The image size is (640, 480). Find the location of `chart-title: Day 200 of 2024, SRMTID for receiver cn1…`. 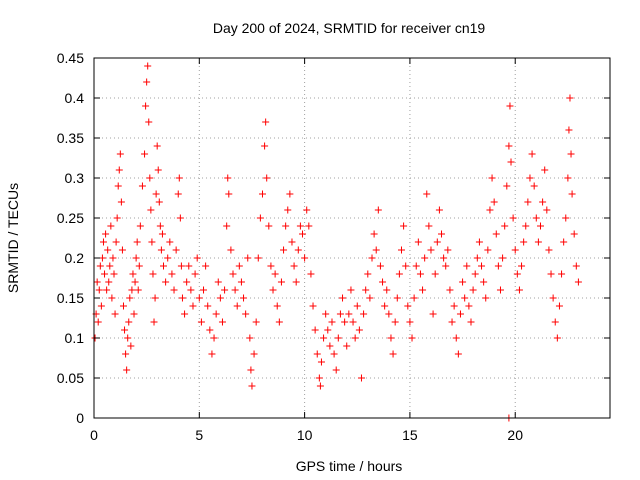

chart-title: Day 200 of 2024, SRMTID for receiver cn1… is located at coordinates (349, 28).